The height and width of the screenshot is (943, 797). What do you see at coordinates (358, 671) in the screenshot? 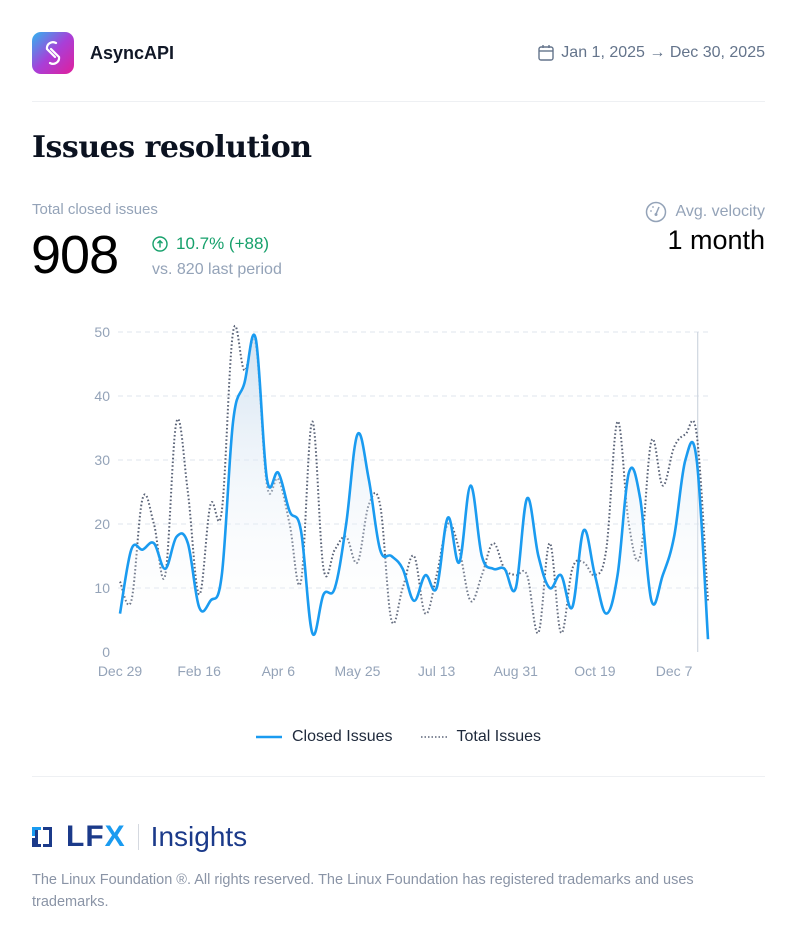
I see `x-tick-label: May 25` at bounding box center [358, 671].